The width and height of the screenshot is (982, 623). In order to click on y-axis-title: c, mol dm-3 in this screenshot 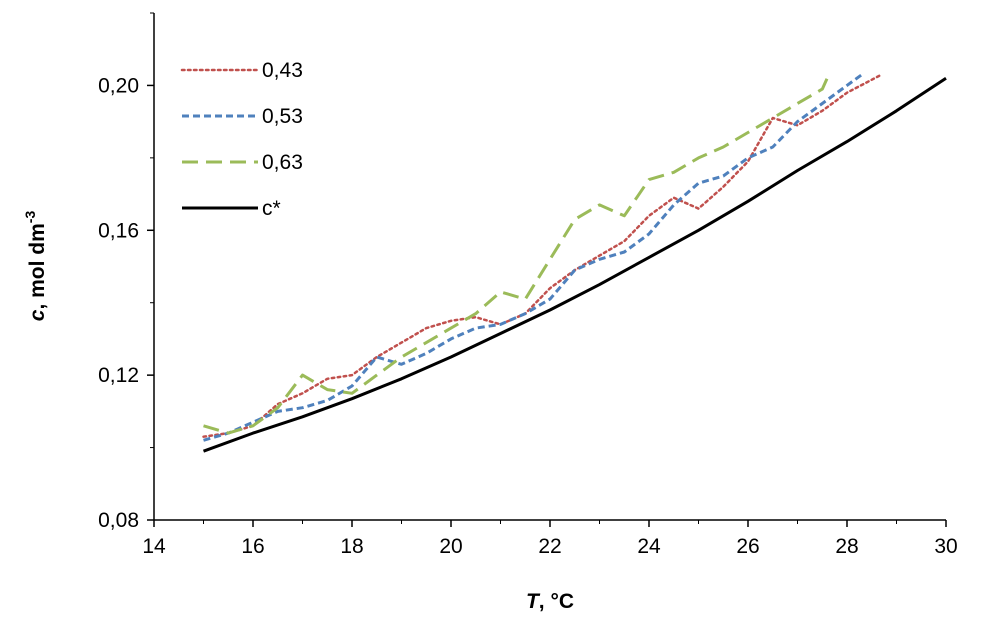, I will do `click(35, 266)`.